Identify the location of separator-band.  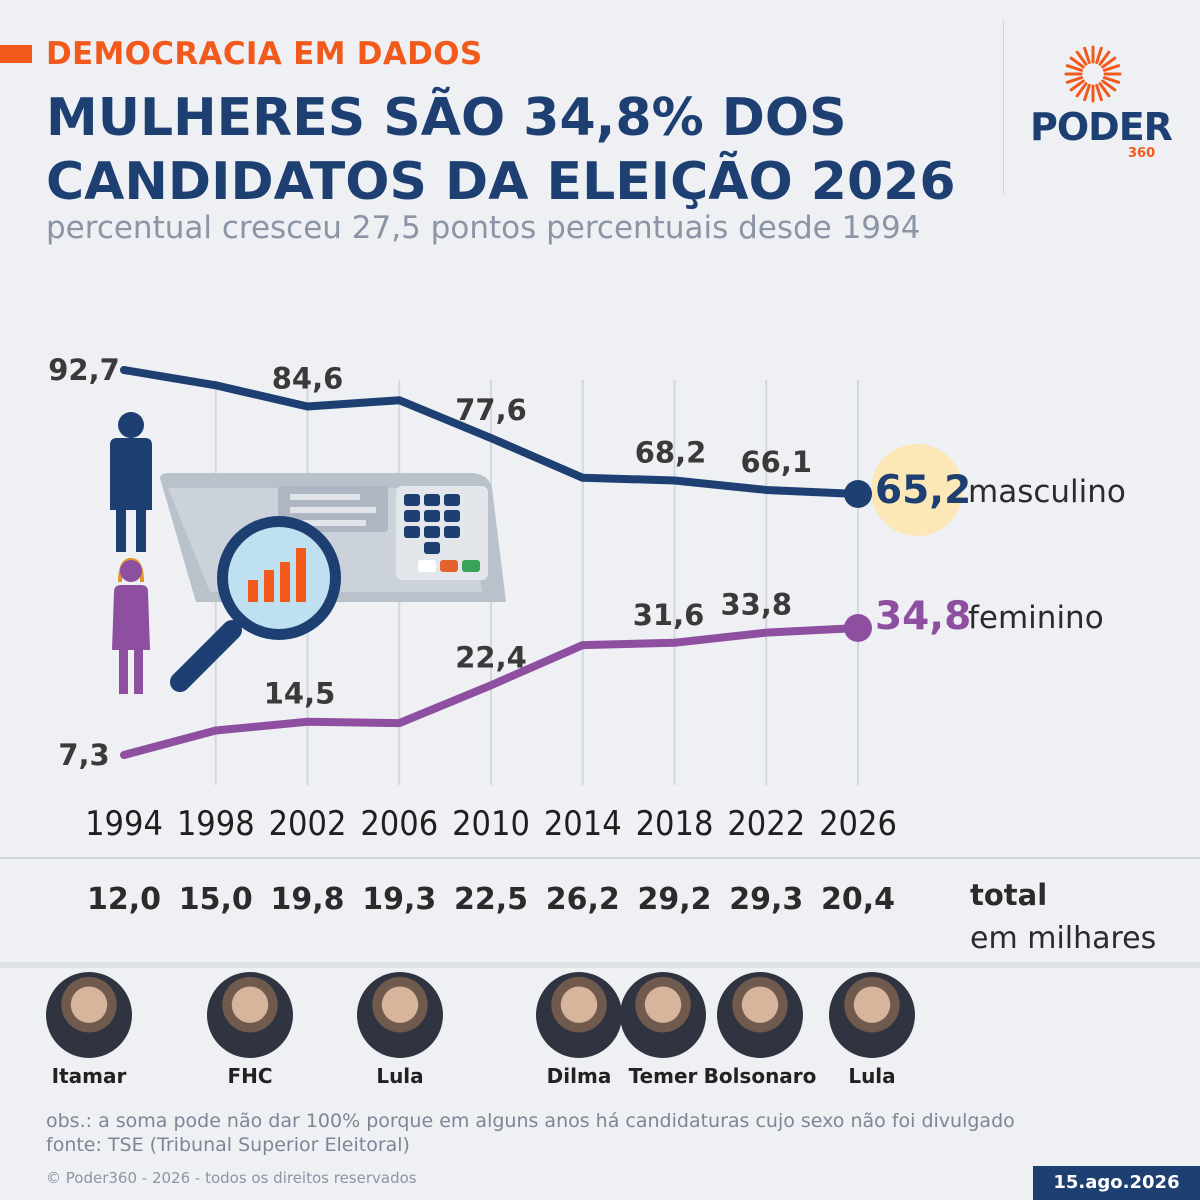
(600, 965).